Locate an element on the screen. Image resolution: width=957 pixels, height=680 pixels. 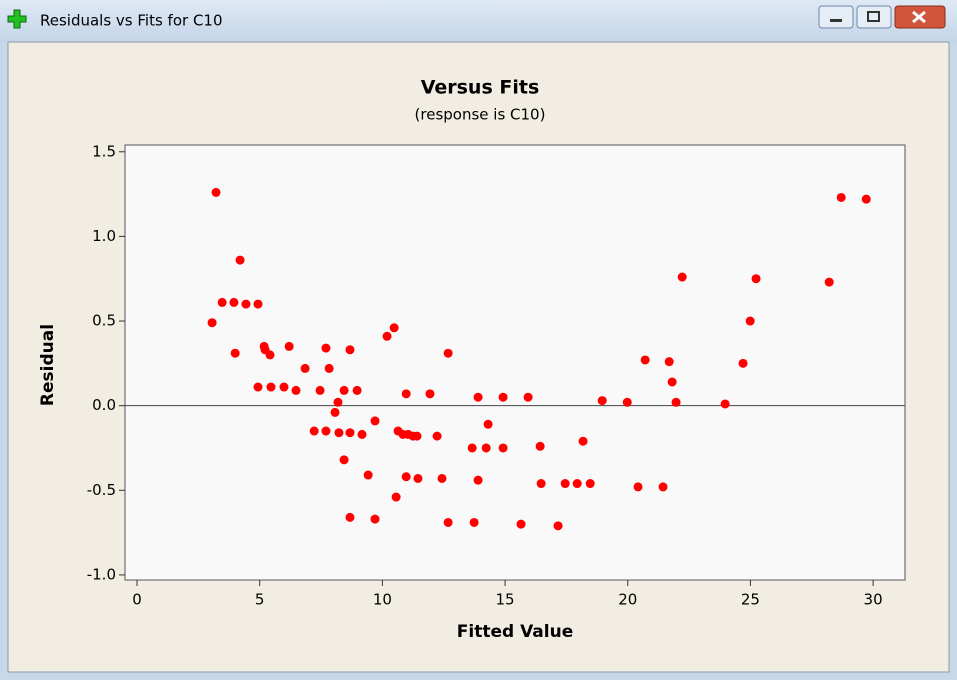
x-tick-label: 15 is located at coordinates (505, 600).